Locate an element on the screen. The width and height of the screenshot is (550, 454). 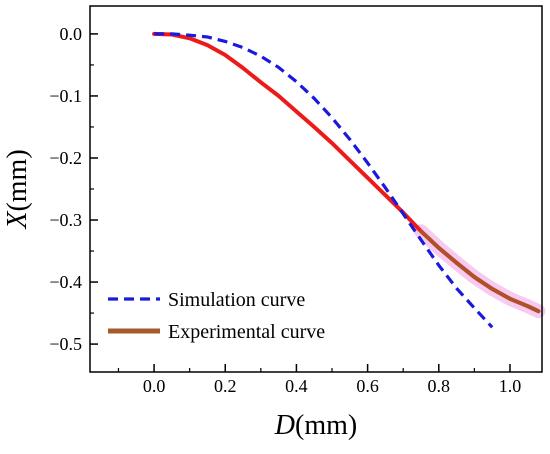
experimental-curve-highlight is located at coordinates (480, 271).